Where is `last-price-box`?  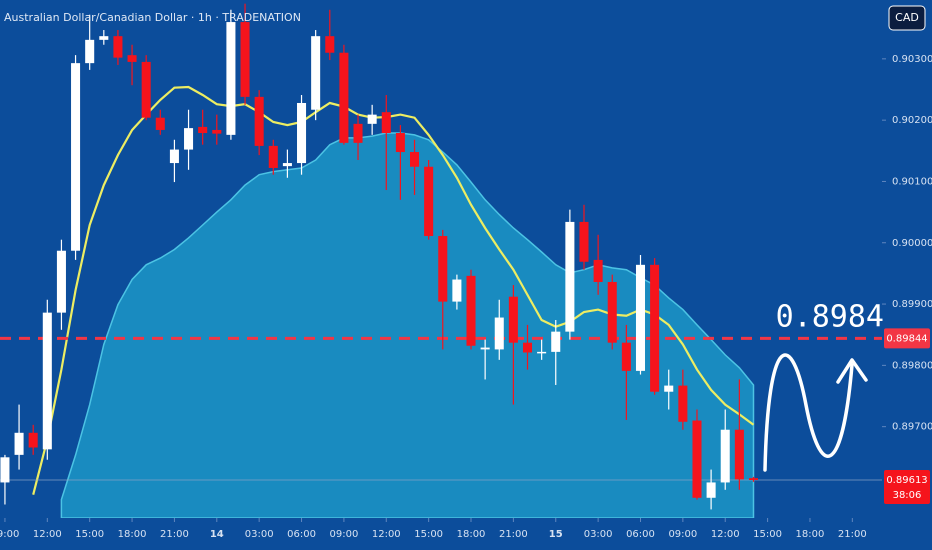 last-price-box is located at coordinates (907, 486).